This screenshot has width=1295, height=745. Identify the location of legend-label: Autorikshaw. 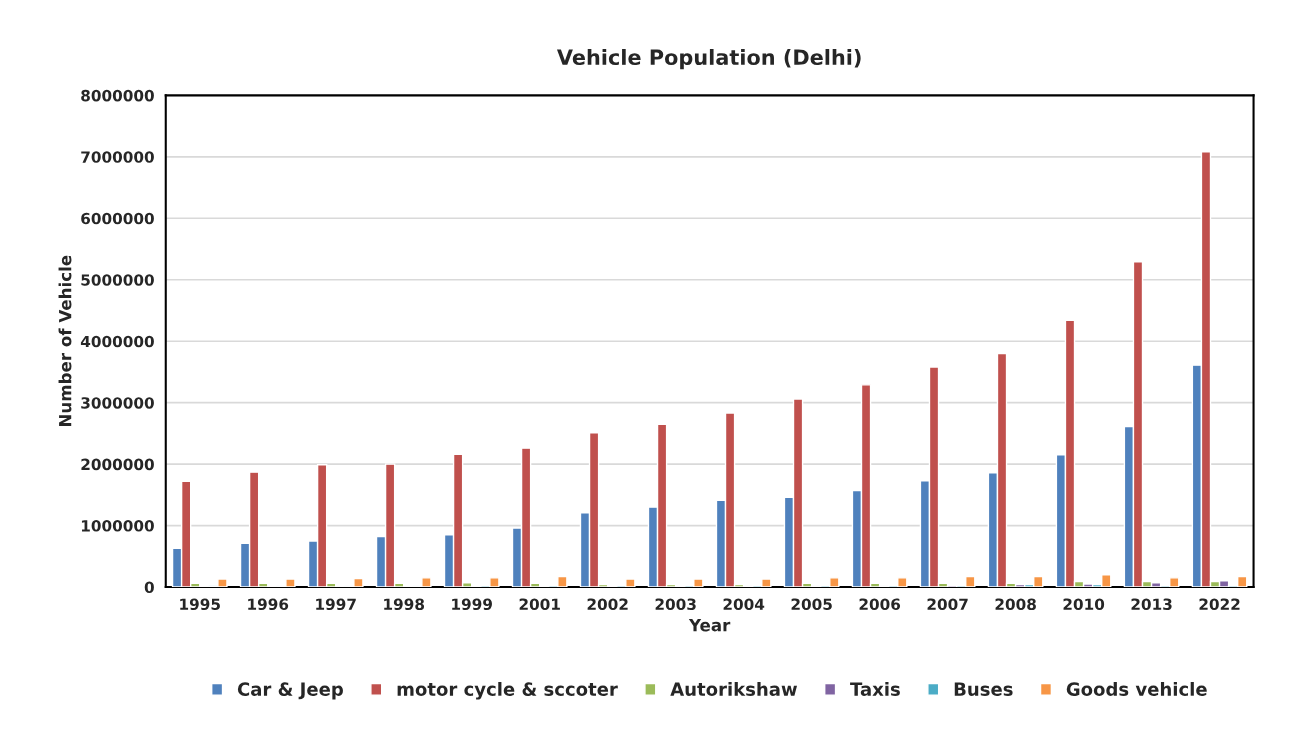
(734, 688).